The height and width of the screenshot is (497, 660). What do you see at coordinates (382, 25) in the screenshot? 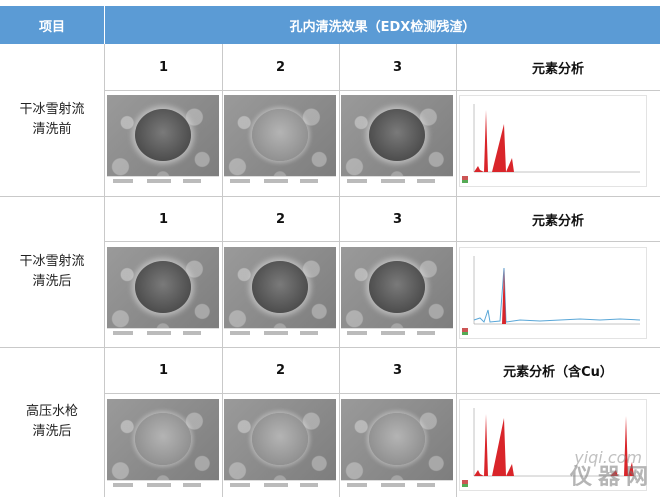
I see `header-cleaning-effect: 孔内清洗效果（EDX检测残渣）` at bounding box center [382, 25].